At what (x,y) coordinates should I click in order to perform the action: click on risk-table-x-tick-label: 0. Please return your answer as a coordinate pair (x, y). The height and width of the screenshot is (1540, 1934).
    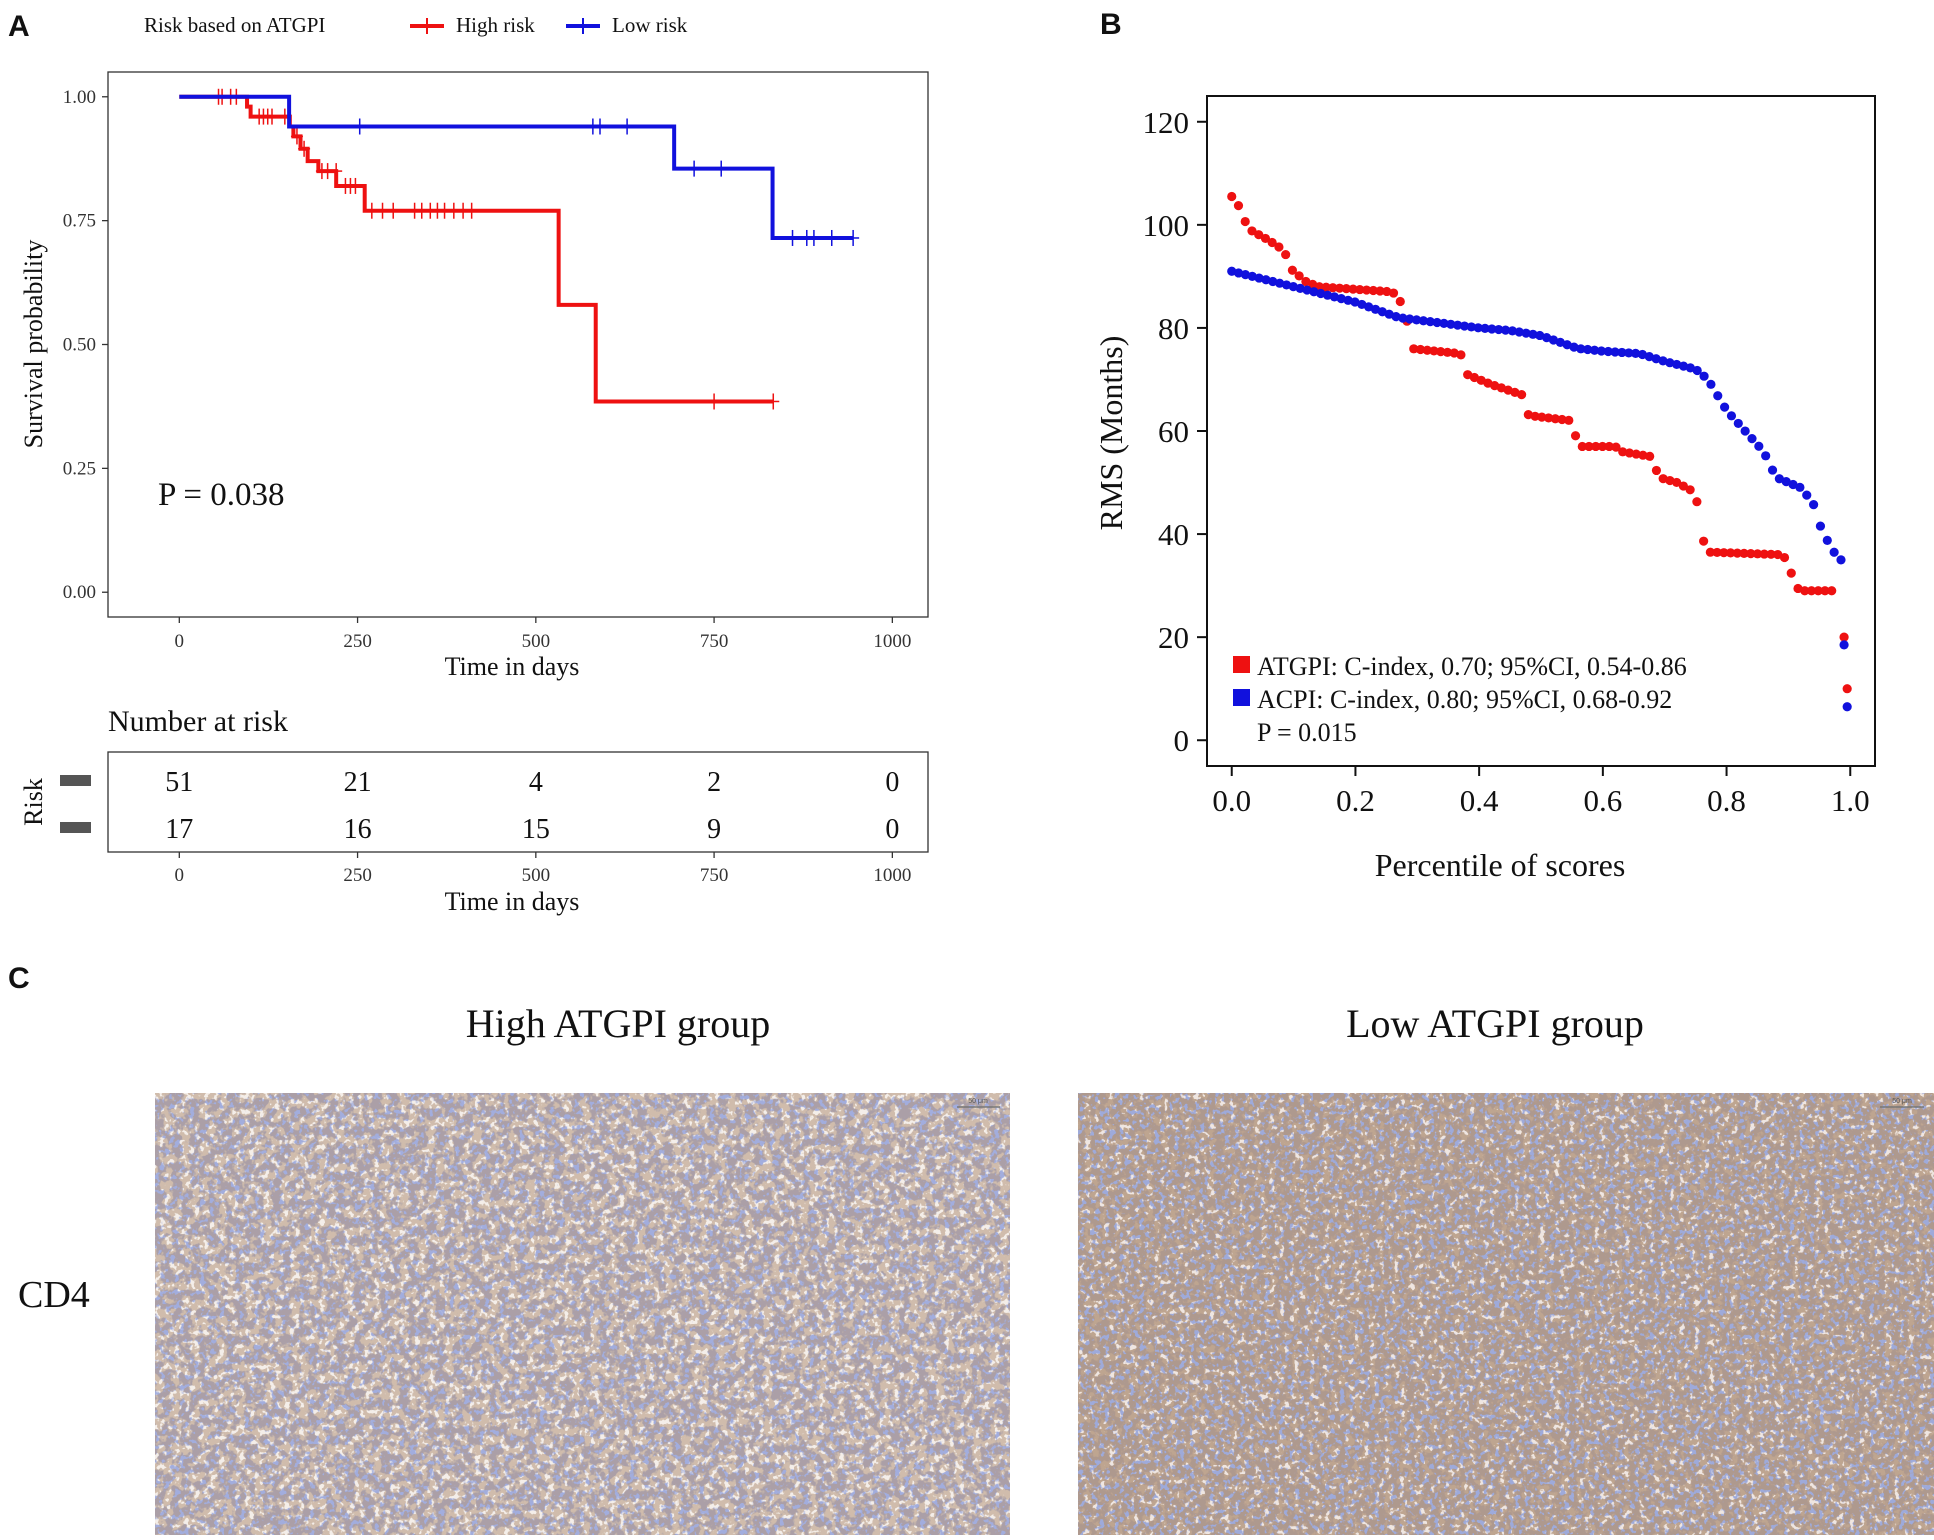
    Looking at the image, I should click on (180, 875).